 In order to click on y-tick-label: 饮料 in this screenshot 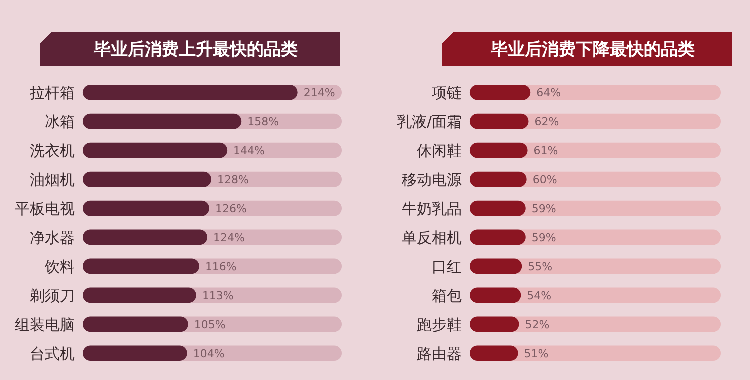, I will do `click(59, 267)`.